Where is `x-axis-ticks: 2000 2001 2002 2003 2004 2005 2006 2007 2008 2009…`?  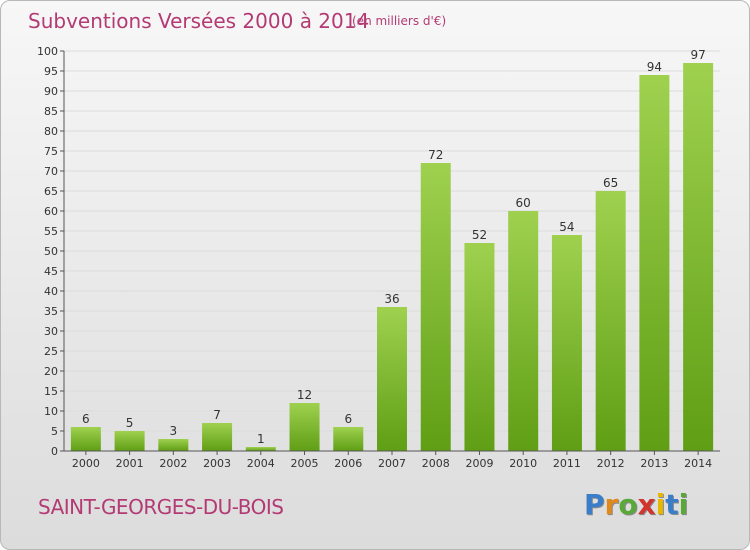 x-axis-ticks: 2000 2001 2002 2003 2004 2005 2006 2007 2008 2009… is located at coordinates (392, 460).